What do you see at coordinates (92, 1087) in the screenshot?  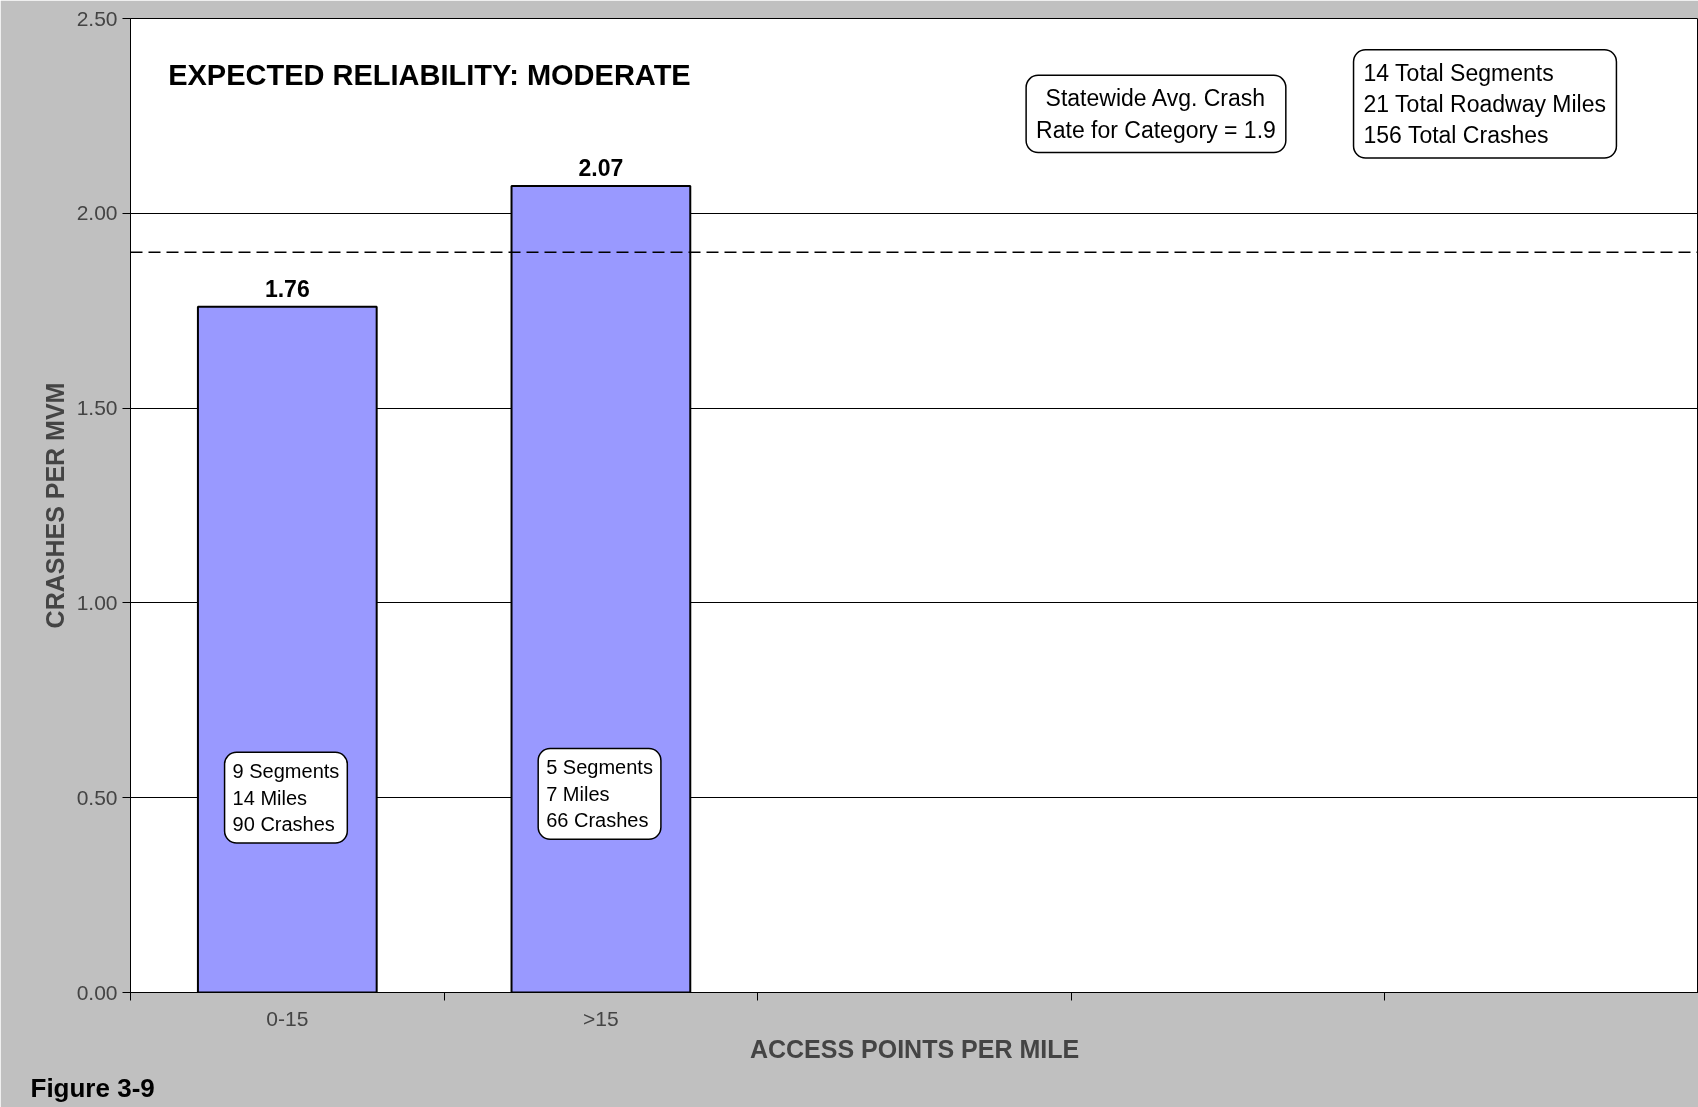 I see `caption: Figure 3-9` at bounding box center [92, 1087].